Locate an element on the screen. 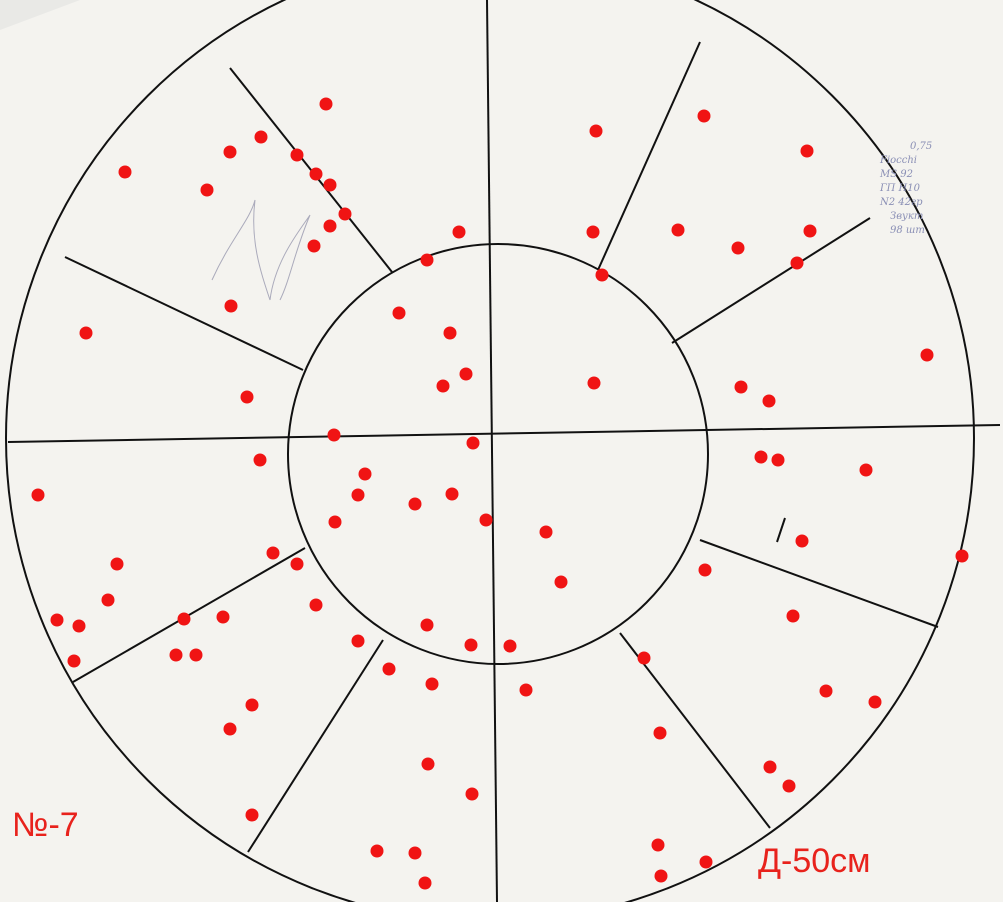  handwritten-note: 98 шт is located at coordinates (907, 230).